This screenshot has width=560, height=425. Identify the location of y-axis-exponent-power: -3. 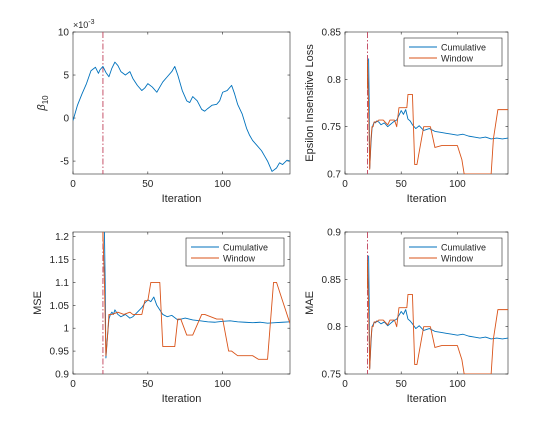
(91, 22).